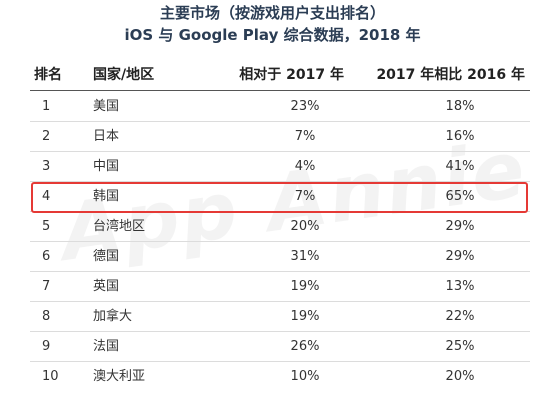 Image resolution: width=545 pixels, height=400 pixels. I want to click on rank-cell: 7, so click(46, 286).